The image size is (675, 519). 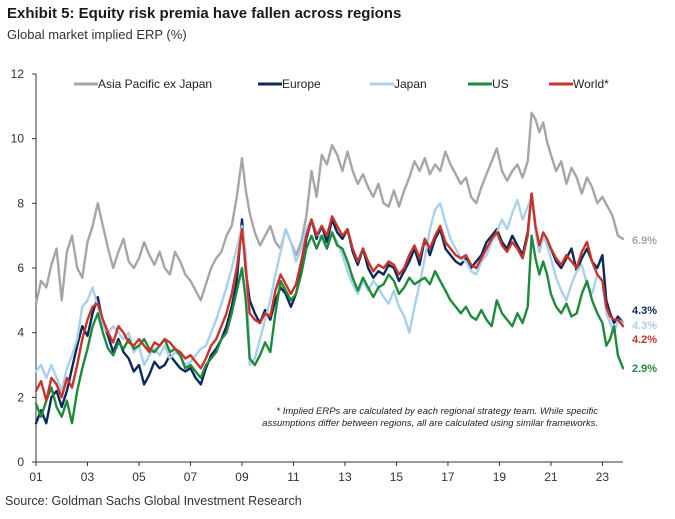 What do you see at coordinates (448, 477) in the screenshot?
I see `x-tick-label: 17` at bounding box center [448, 477].